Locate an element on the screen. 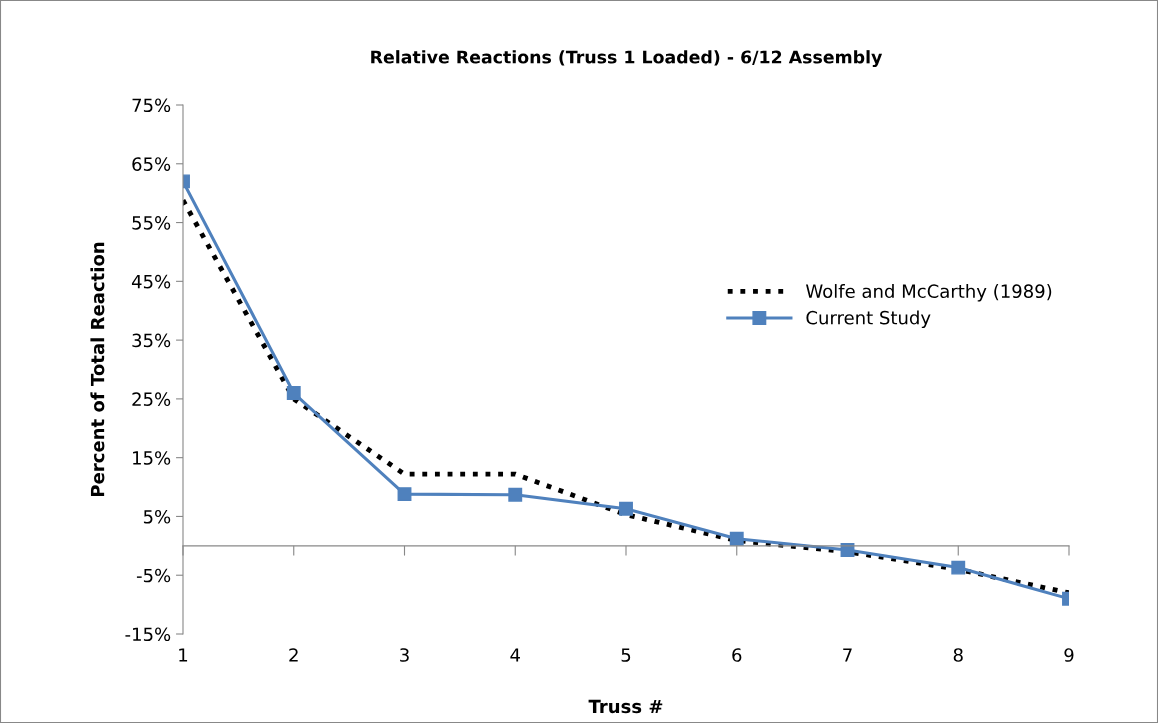 Image resolution: width=1158 pixels, height=723 pixels. y-tick-label: 55% is located at coordinates (151, 223).